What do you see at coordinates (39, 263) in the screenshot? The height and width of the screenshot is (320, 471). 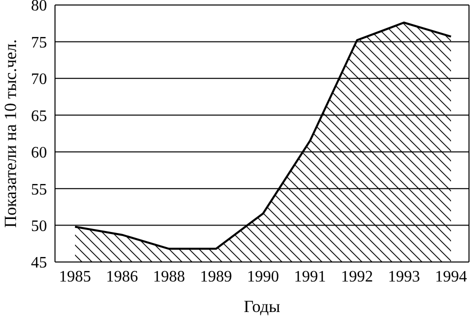 I see `y-tick-label: 45` at bounding box center [39, 263].